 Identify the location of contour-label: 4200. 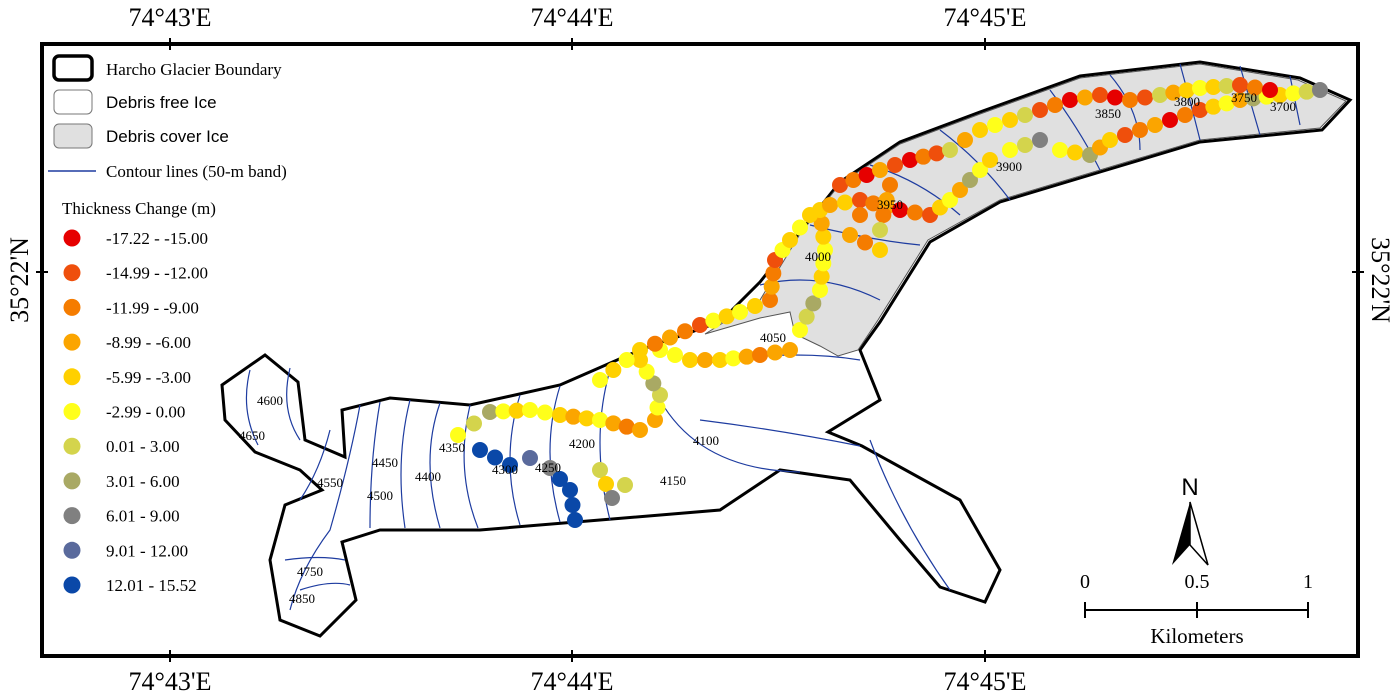
(582, 443).